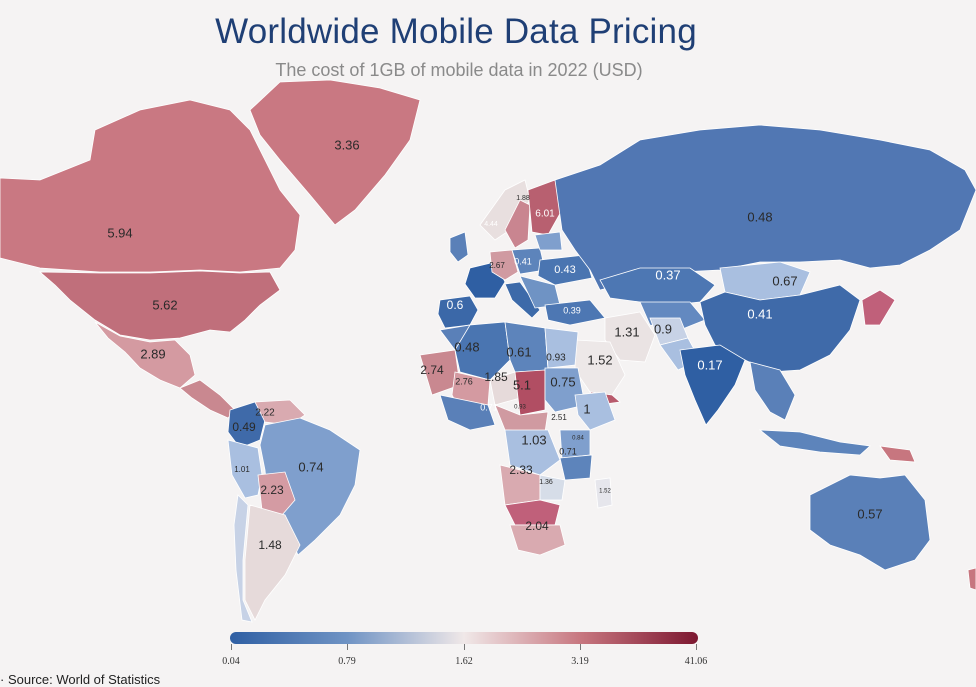 This screenshot has width=976, height=687. I want to click on country-southern-africa, so click(532, 512).